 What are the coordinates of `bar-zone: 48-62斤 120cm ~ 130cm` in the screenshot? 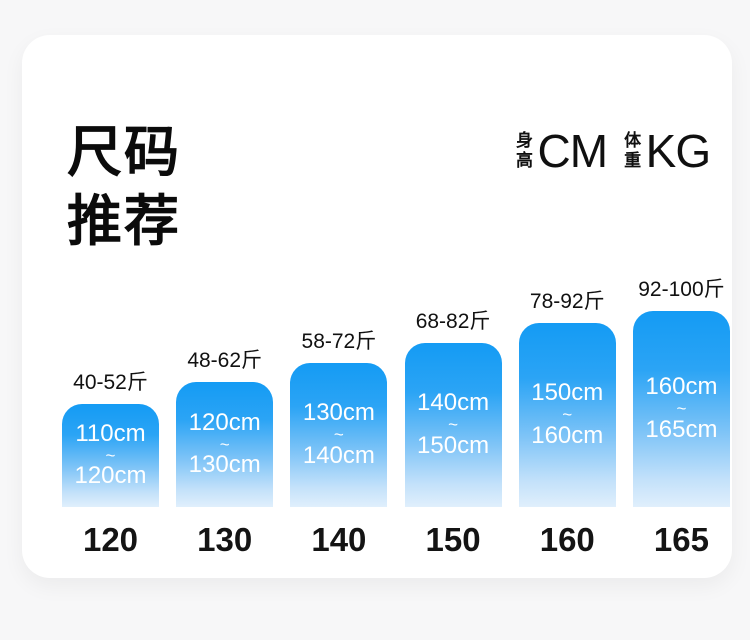 It's located at (225, 390).